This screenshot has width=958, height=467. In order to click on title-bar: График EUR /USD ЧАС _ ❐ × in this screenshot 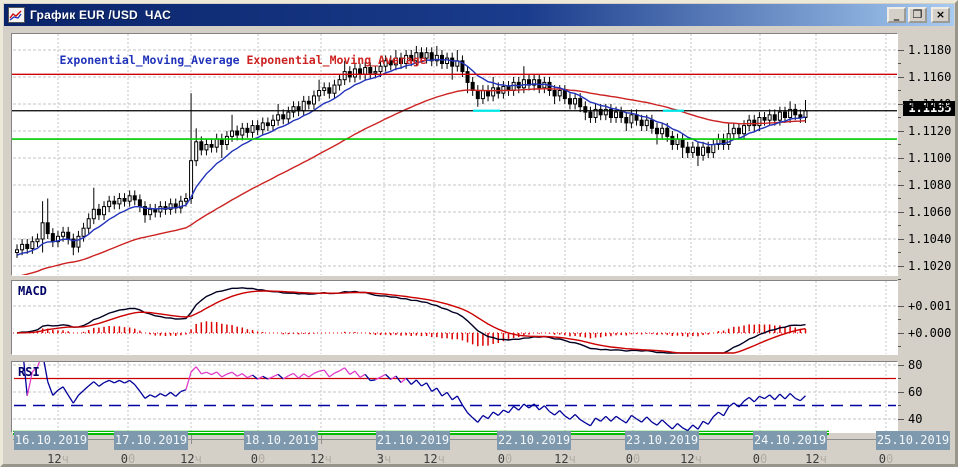, I will do `click(479, 15)`.